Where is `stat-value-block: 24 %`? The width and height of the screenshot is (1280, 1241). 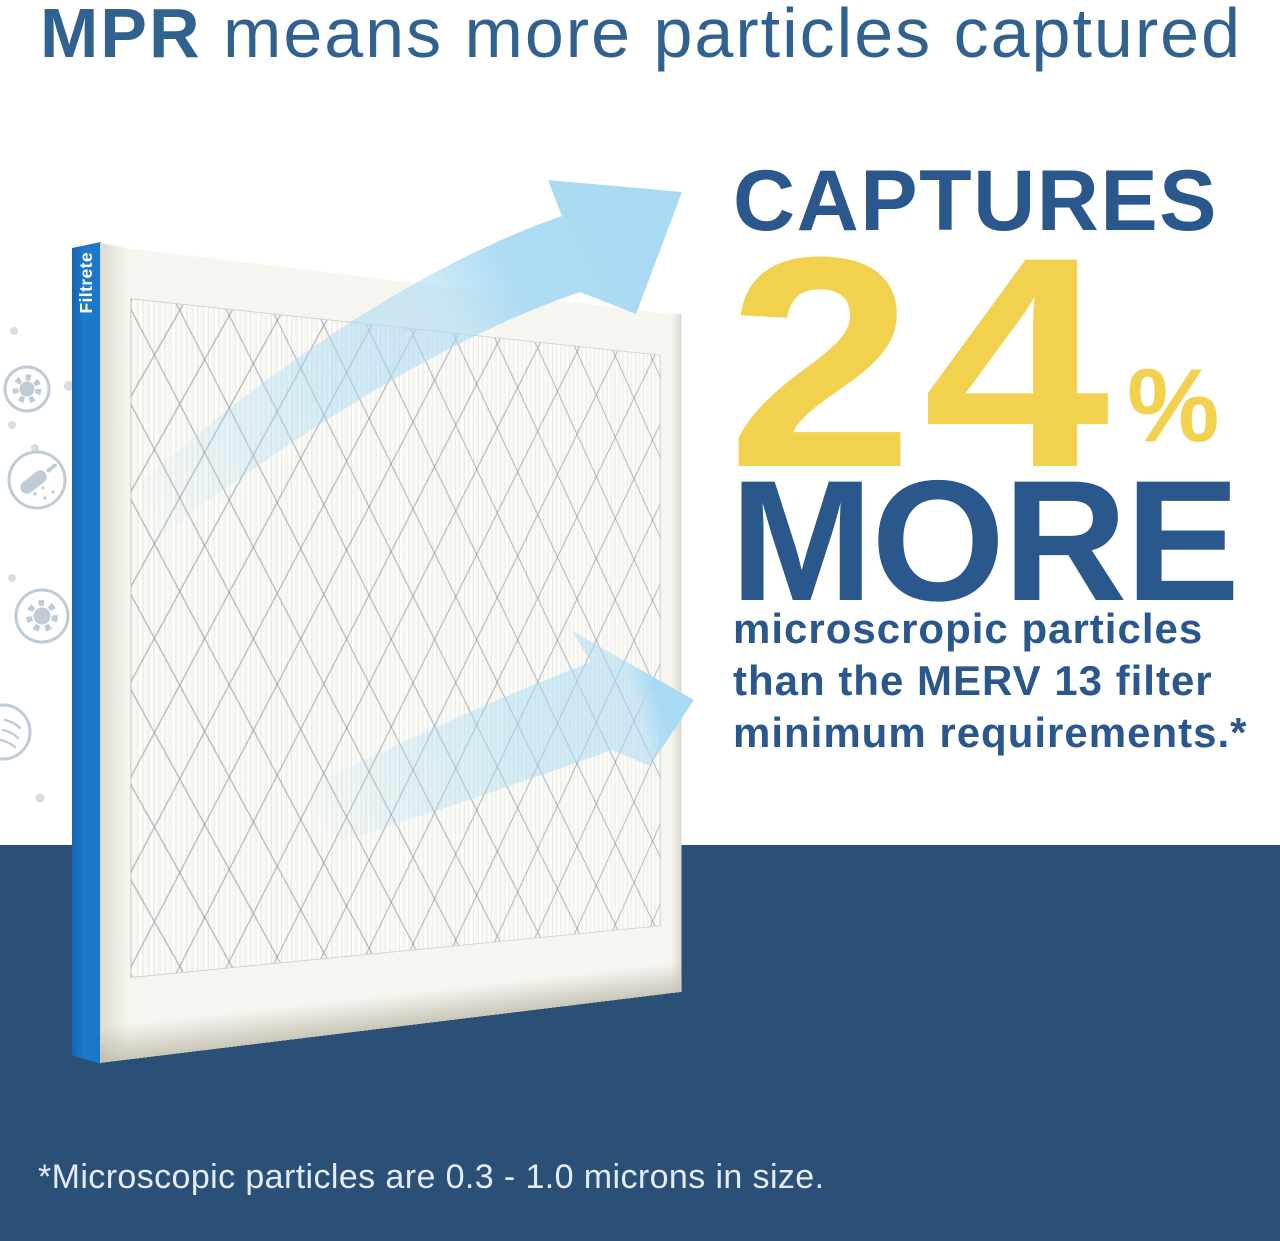 stat-value-block: 24 % is located at coordinates (973, 362).